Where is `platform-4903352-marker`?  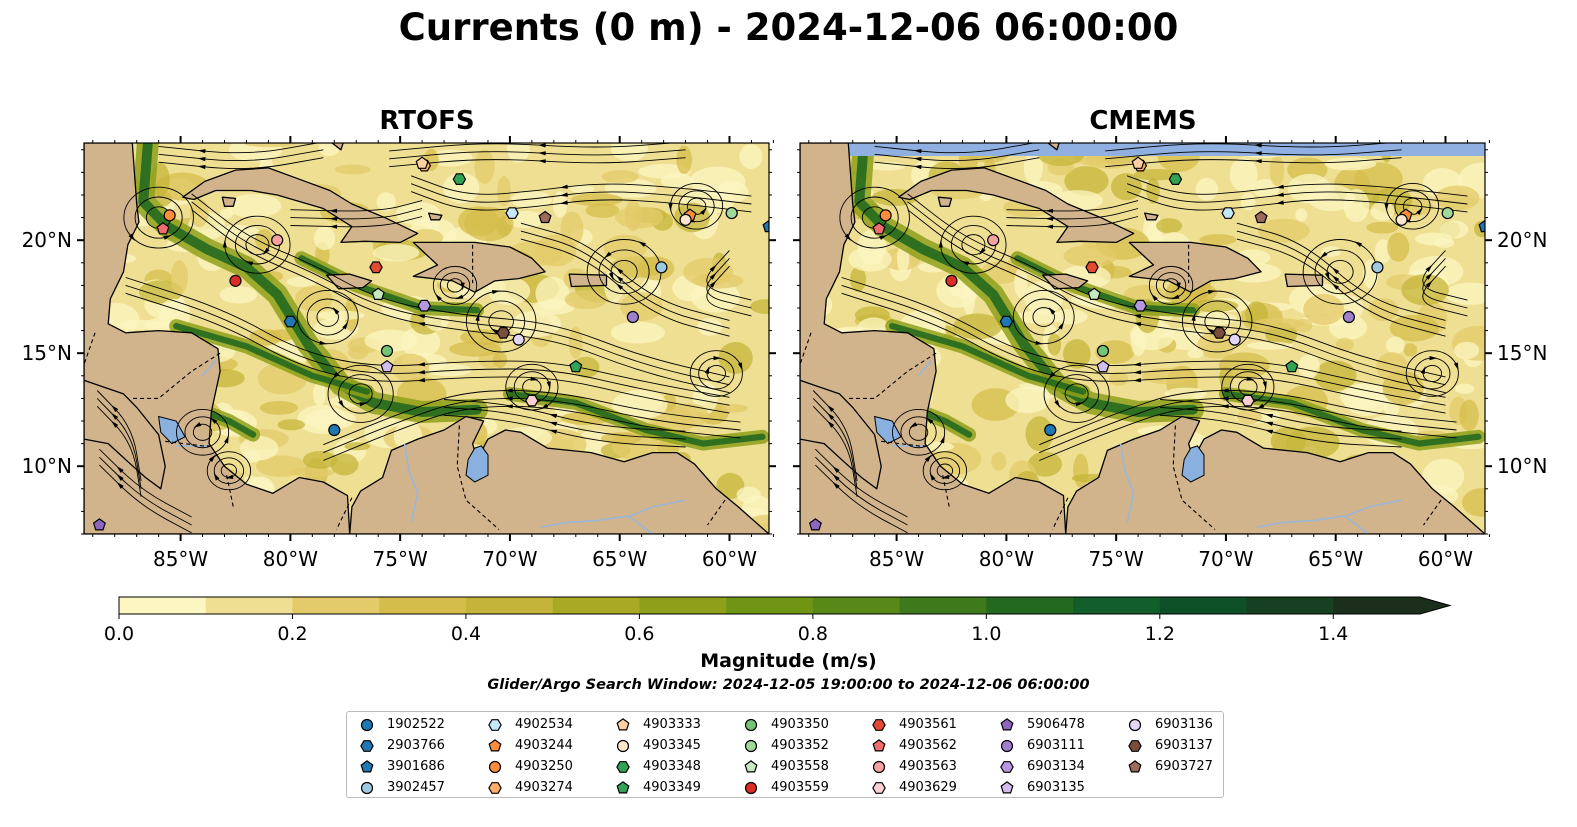
platform-4903352-marker is located at coordinates (1447, 213).